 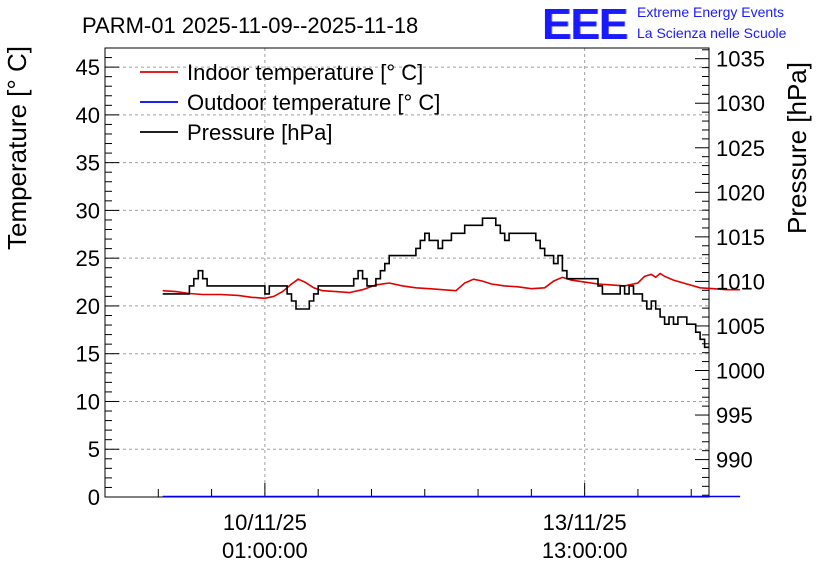 What do you see at coordinates (740, 59) in the screenshot?
I see `y2-tick-label: 1035` at bounding box center [740, 59].